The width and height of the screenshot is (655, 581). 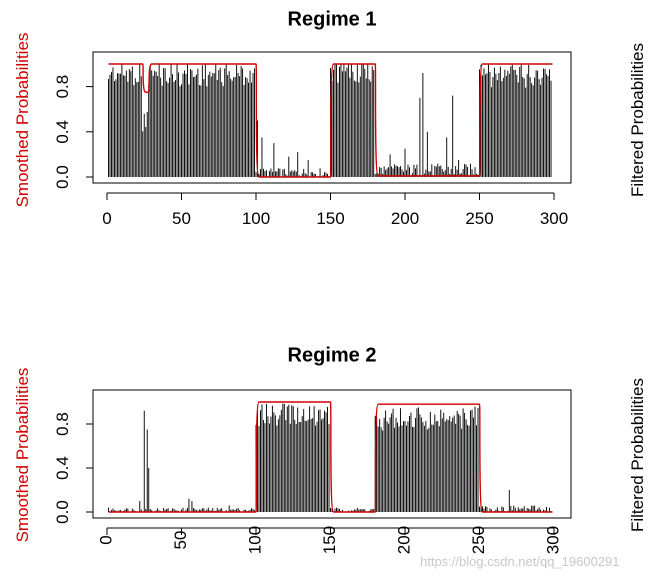 I want to click on y-axis-label-right: Filtered Probabilities, so click(x=637, y=120).